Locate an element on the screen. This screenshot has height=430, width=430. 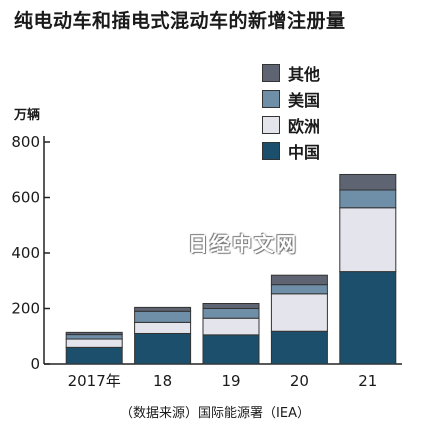
legend-item-europe: 欧洲 is located at coordinates (291, 125).